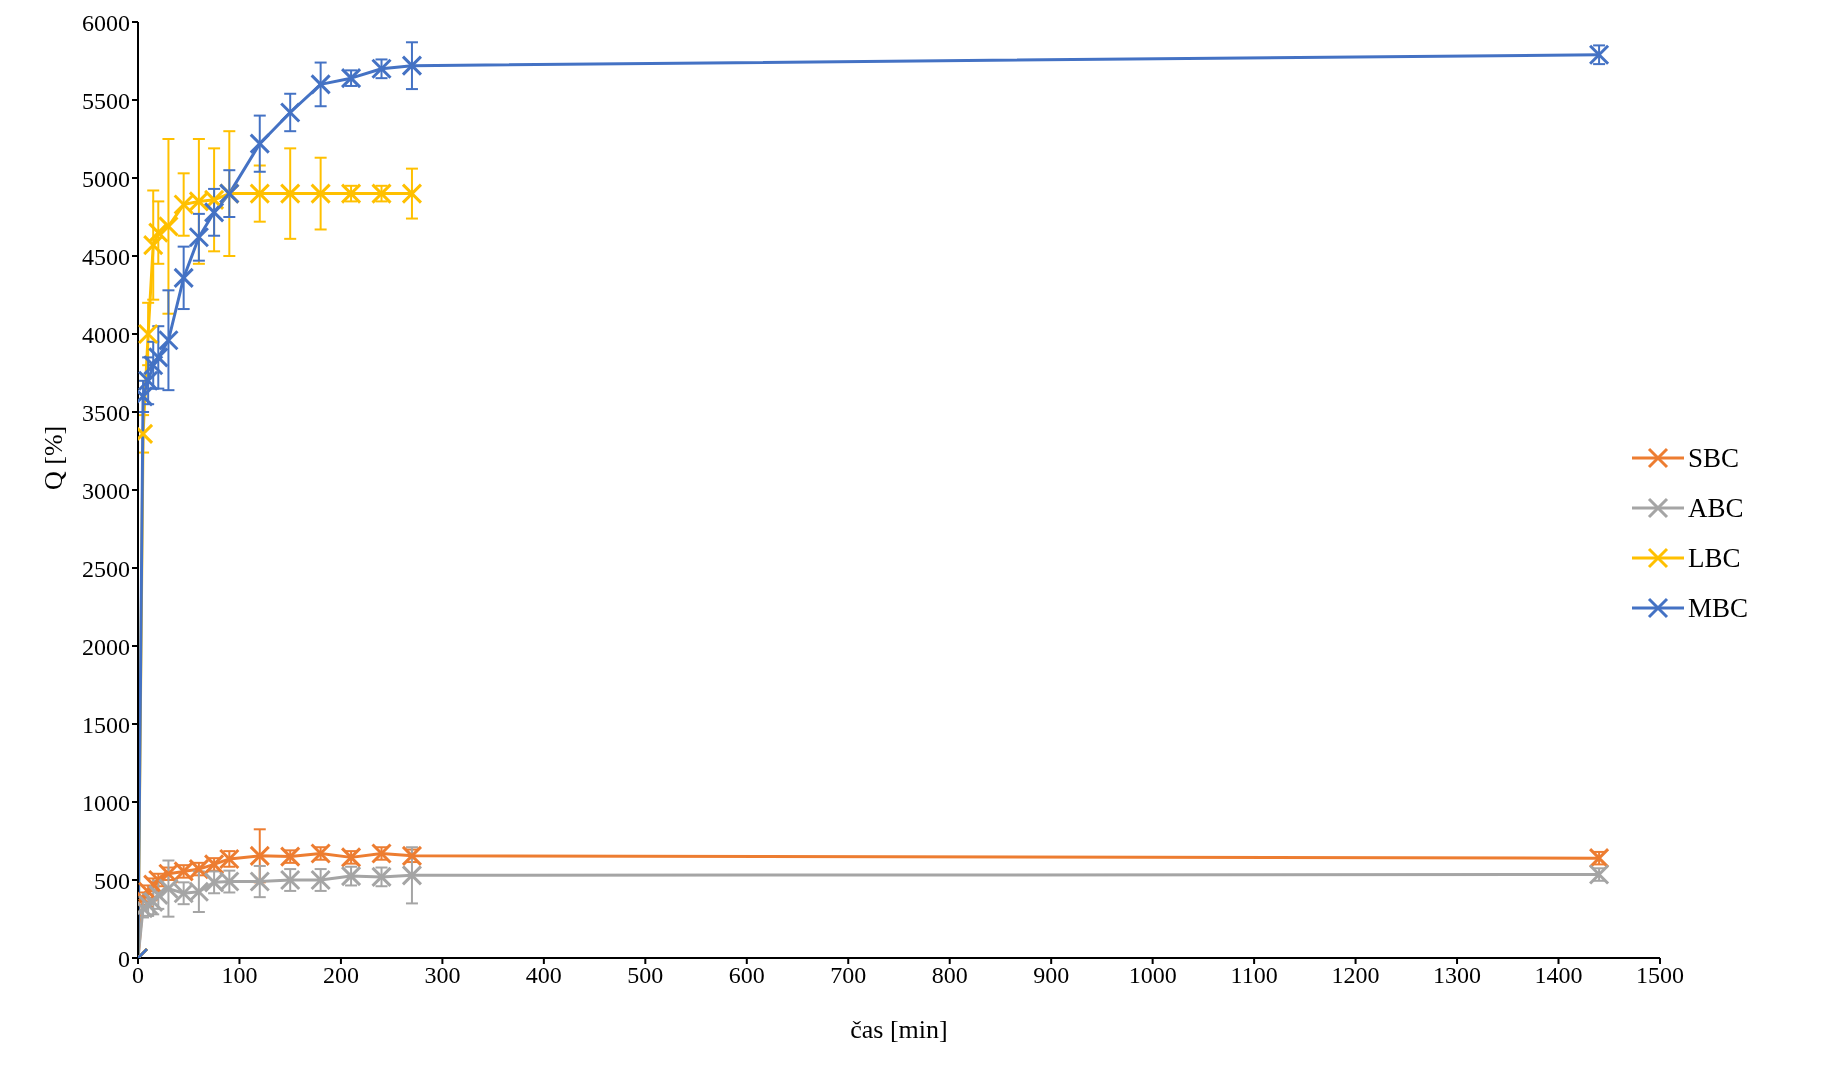 Image resolution: width=1825 pixels, height=1069 pixels. What do you see at coordinates (106, 802) in the screenshot?
I see `y-tick-label: 1000` at bounding box center [106, 802].